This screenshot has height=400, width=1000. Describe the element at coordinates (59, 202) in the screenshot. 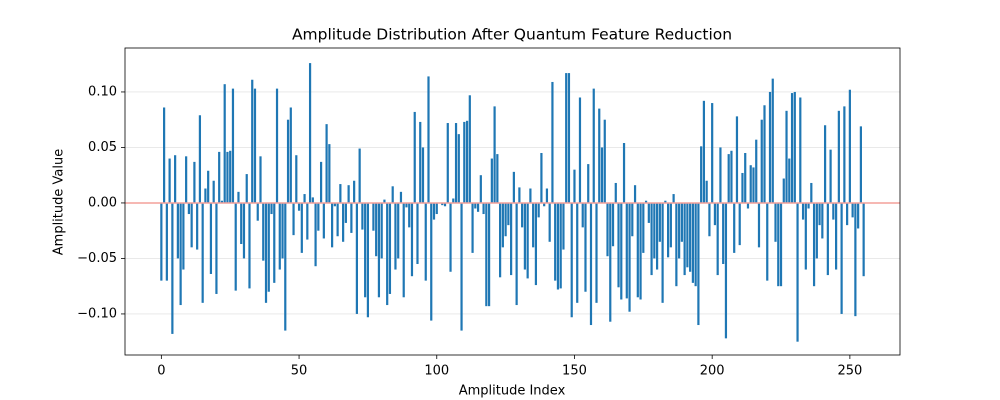

I see `y-axis-label: Amplitude Value` at that location.